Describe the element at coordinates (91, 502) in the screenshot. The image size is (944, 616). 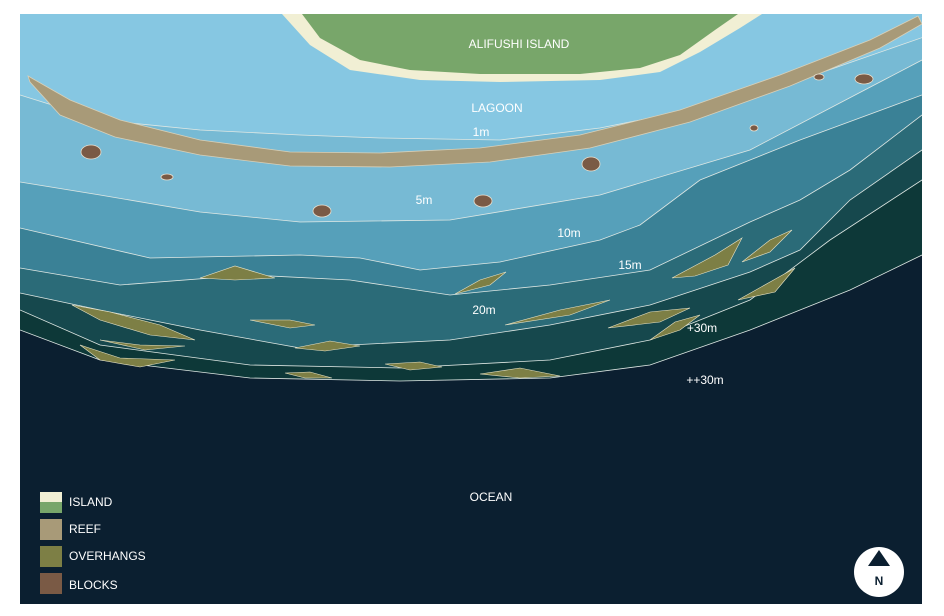
I see `legend-label: ISLAND` at that location.